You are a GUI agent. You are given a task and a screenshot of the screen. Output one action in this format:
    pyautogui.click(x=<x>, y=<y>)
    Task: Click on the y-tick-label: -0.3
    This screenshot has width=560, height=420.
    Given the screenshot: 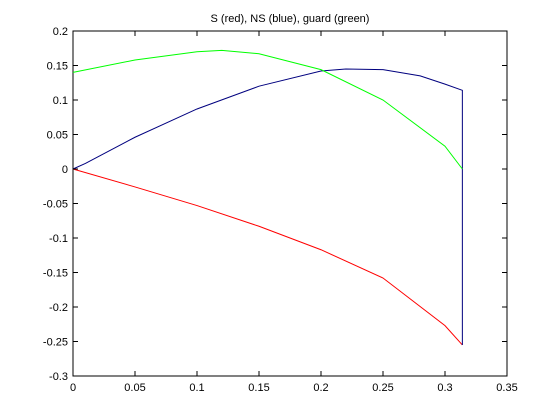 What is the action you would take?
    pyautogui.click(x=58, y=377)
    